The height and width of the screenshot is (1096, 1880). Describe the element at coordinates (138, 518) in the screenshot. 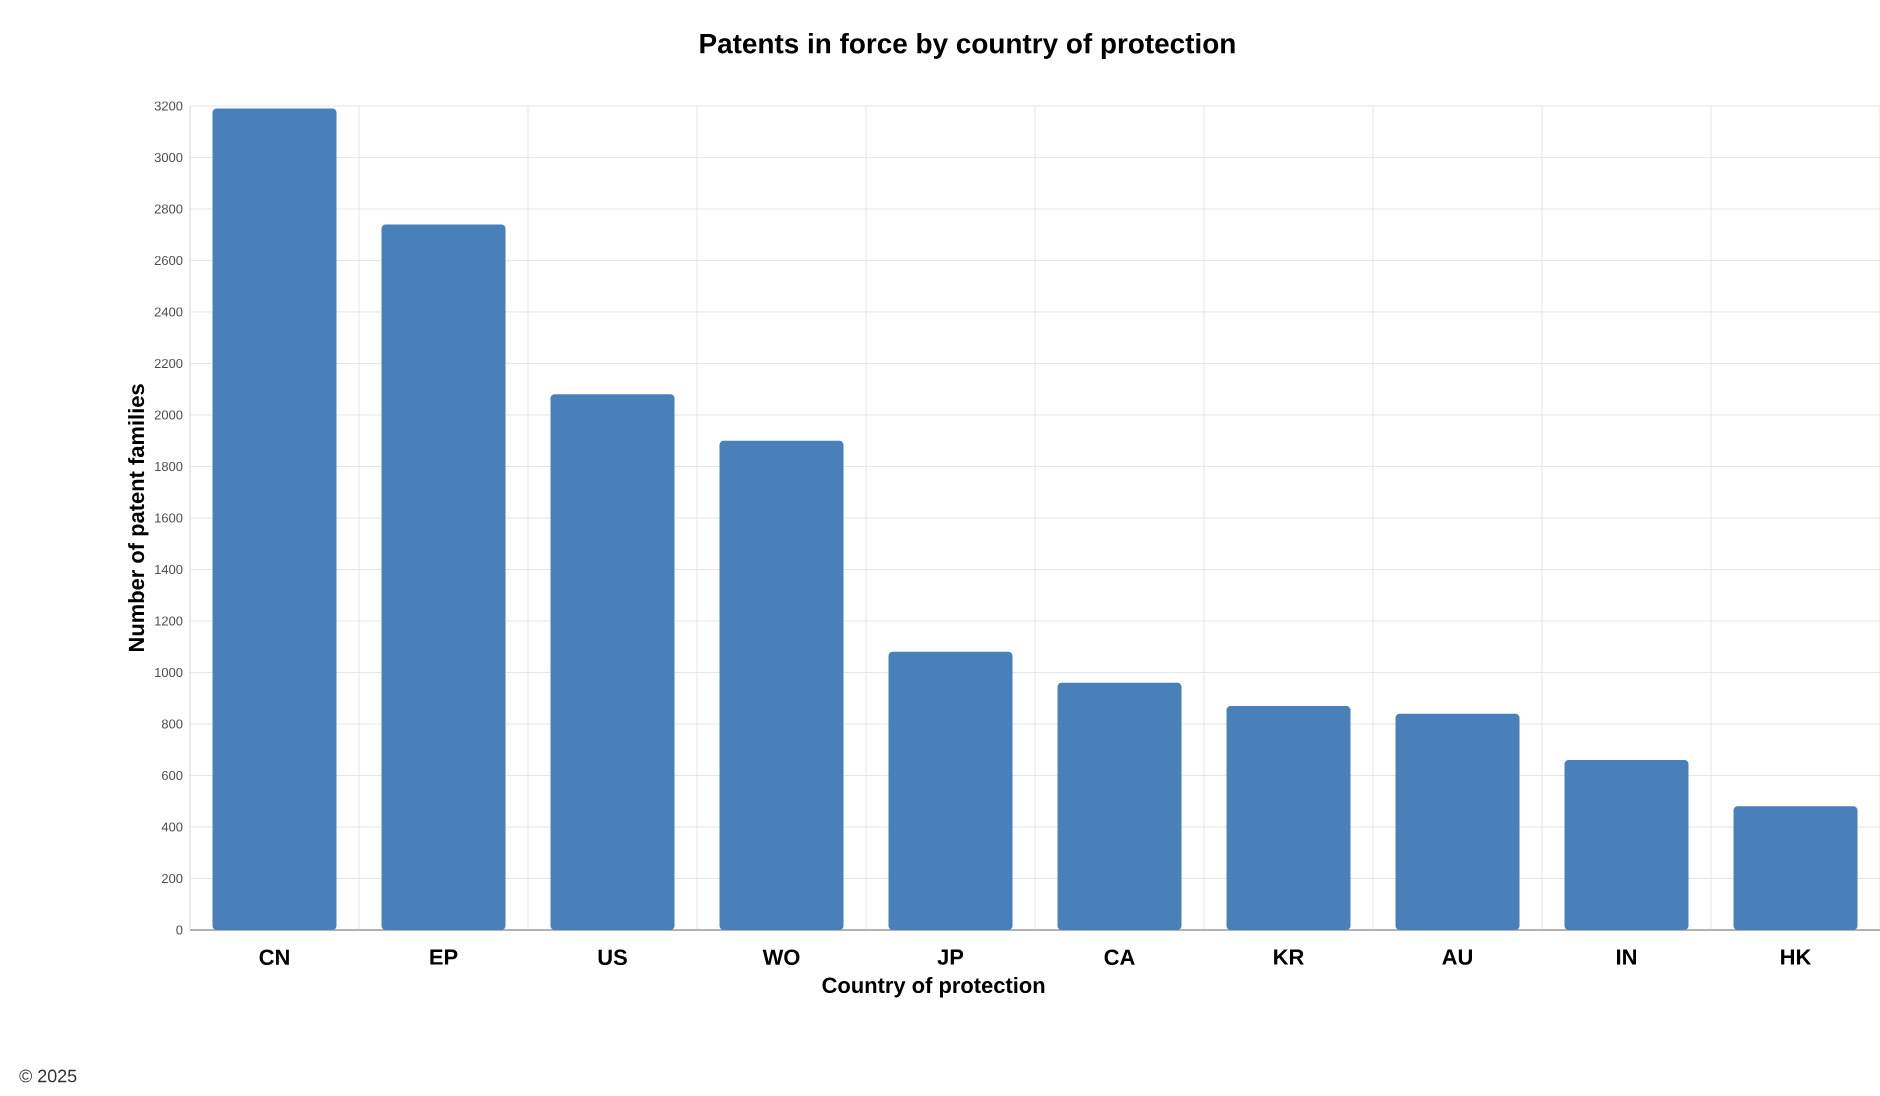

I see `y-axis-title: Number of patent families` at that location.